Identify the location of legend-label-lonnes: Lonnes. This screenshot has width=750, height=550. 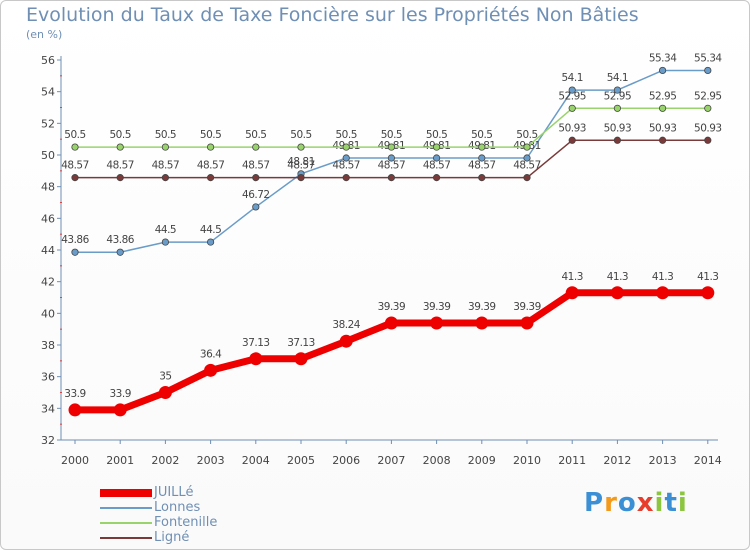
(177, 507).